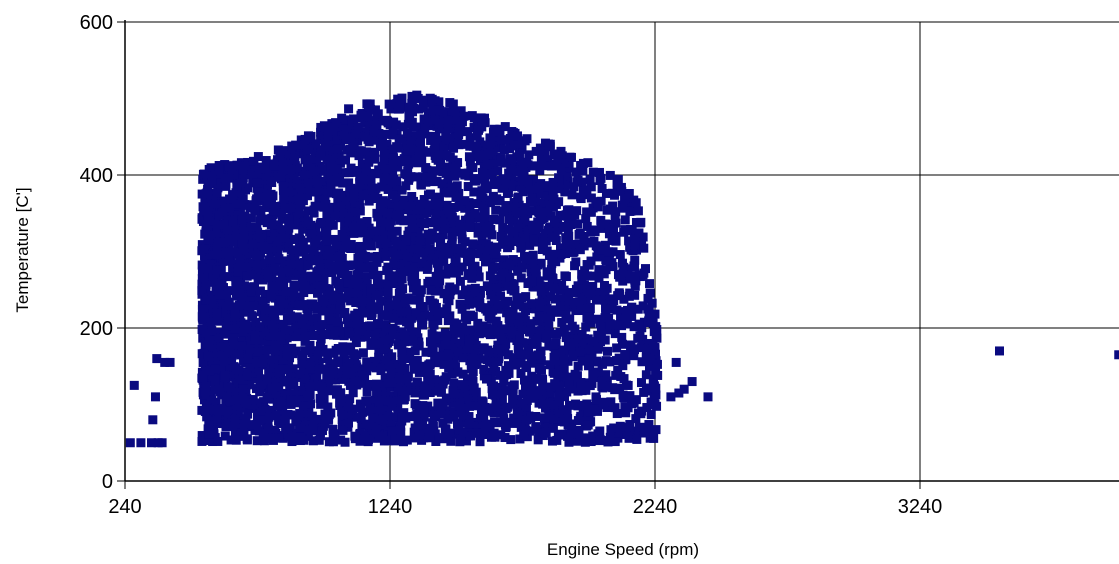 Image resolution: width=1119 pixels, height=564 pixels. I want to click on data-point-2092, so click(318, 369).